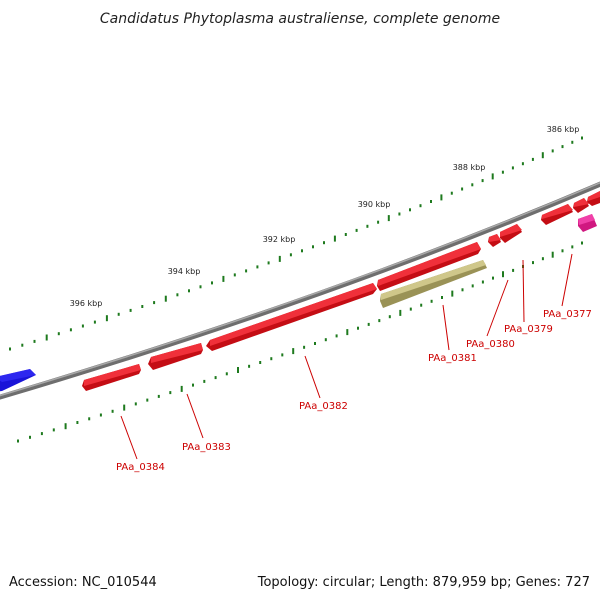  I want to click on gene-paa-0381-other, so click(433, 284).